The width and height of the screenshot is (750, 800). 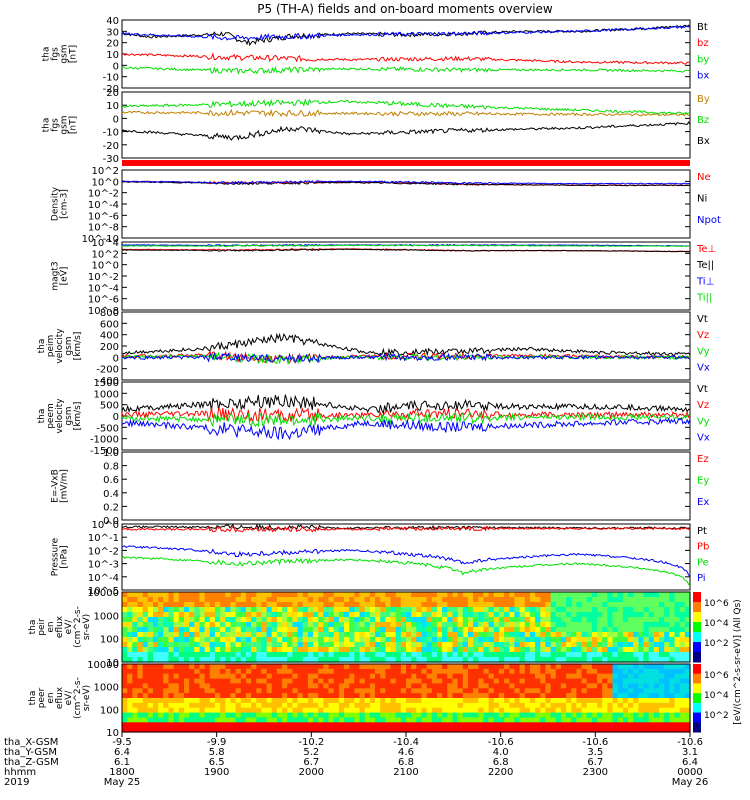 What do you see at coordinates (406, 429) in the screenshot?
I see `series-line-Vx` at bounding box center [406, 429].